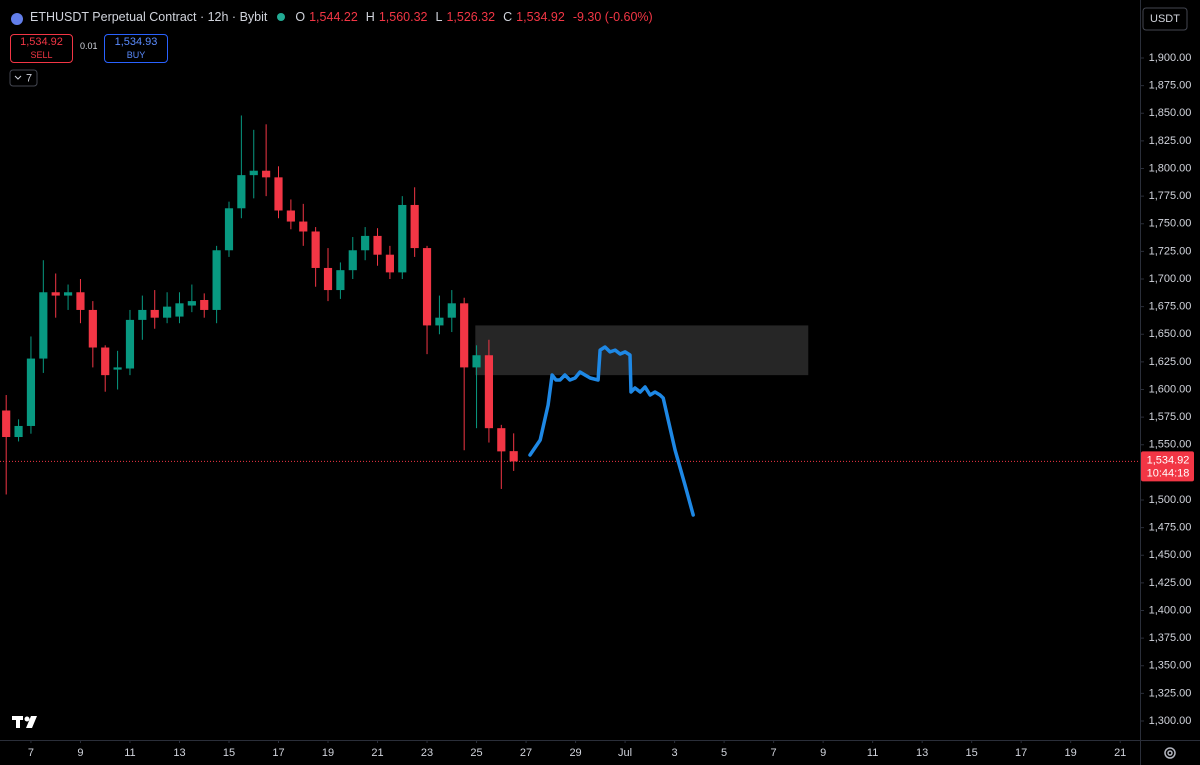  What do you see at coordinates (1170, 279) in the screenshot?
I see `y-tick-label: 1,700.00` at bounding box center [1170, 279].